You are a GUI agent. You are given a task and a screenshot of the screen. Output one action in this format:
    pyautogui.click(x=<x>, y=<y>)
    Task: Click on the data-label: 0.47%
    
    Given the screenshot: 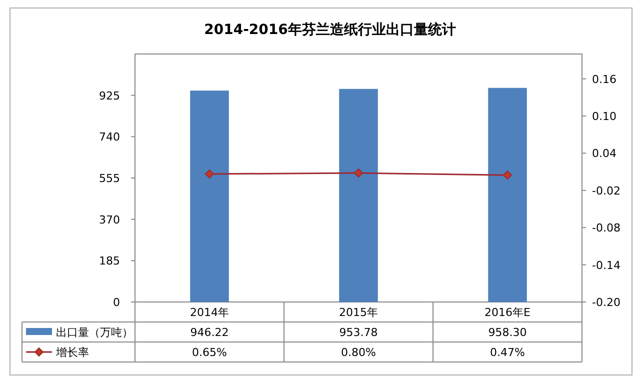 What is the action you would take?
    pyautogui.click(x=507, y=352)
    